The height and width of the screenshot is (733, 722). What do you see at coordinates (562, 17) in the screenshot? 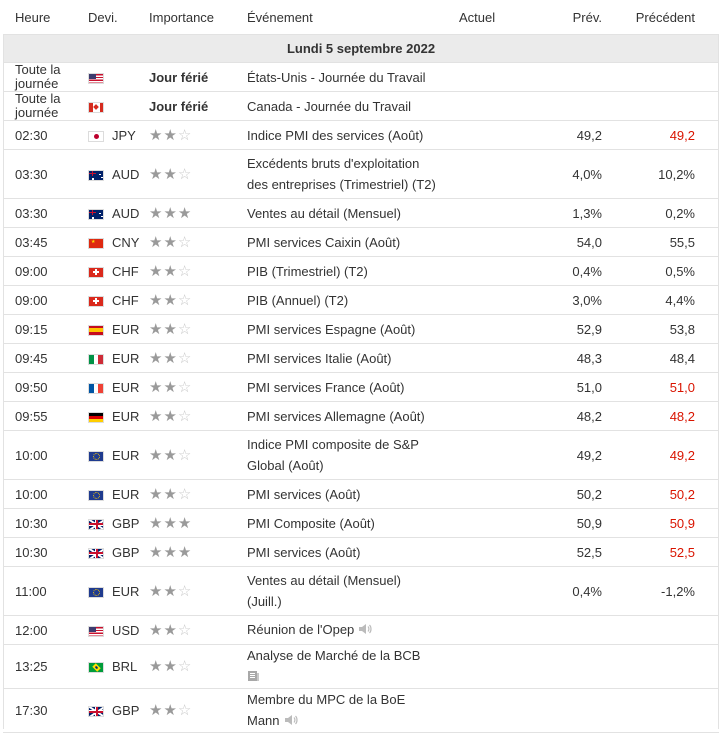
I see `header-forecast: Prév.` at bounding box center [562, 17].